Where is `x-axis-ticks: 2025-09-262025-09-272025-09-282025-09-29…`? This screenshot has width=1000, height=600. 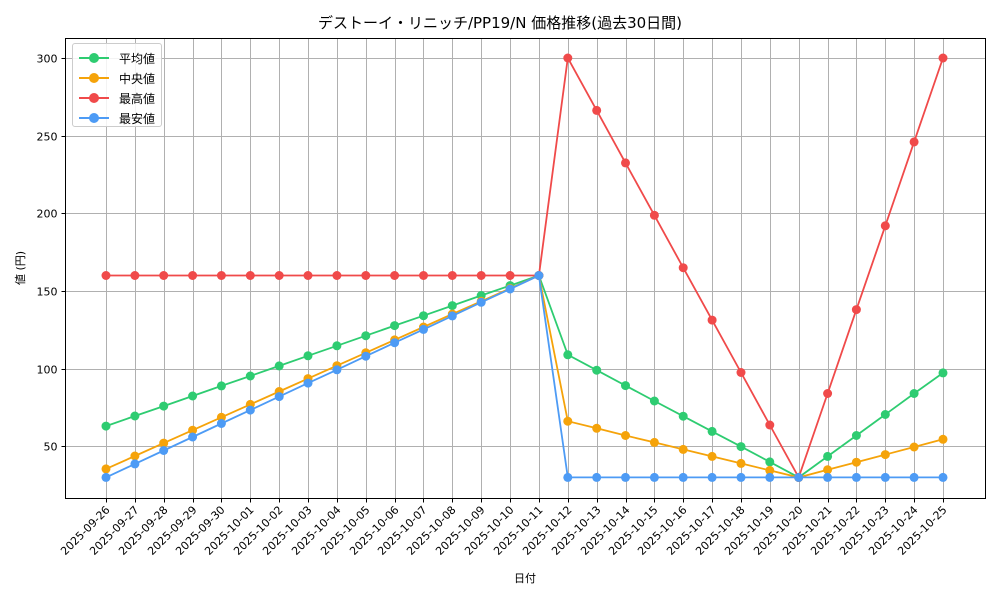
x-axis-ticks: 2025-09-262025-09-272025-09-282025-09-29… is located at coordinates (504, 528).